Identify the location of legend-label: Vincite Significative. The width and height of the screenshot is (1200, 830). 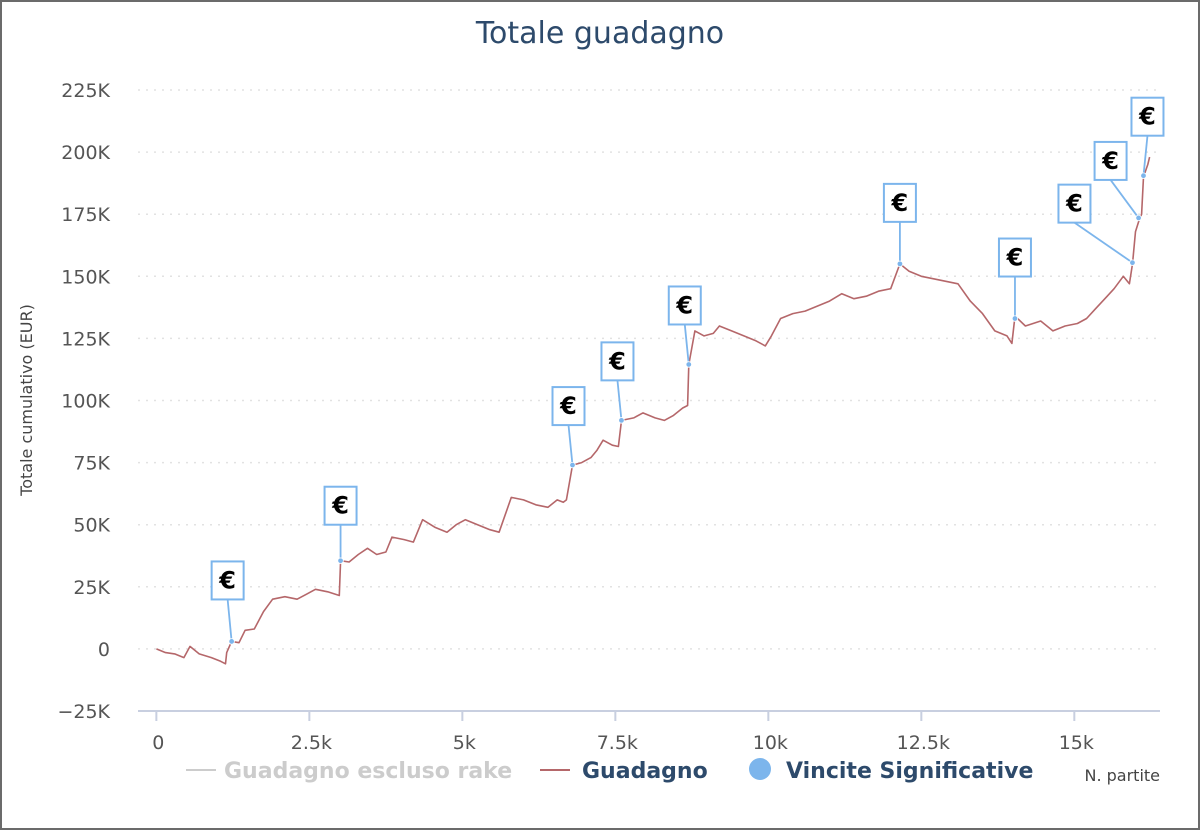
(909, 771).